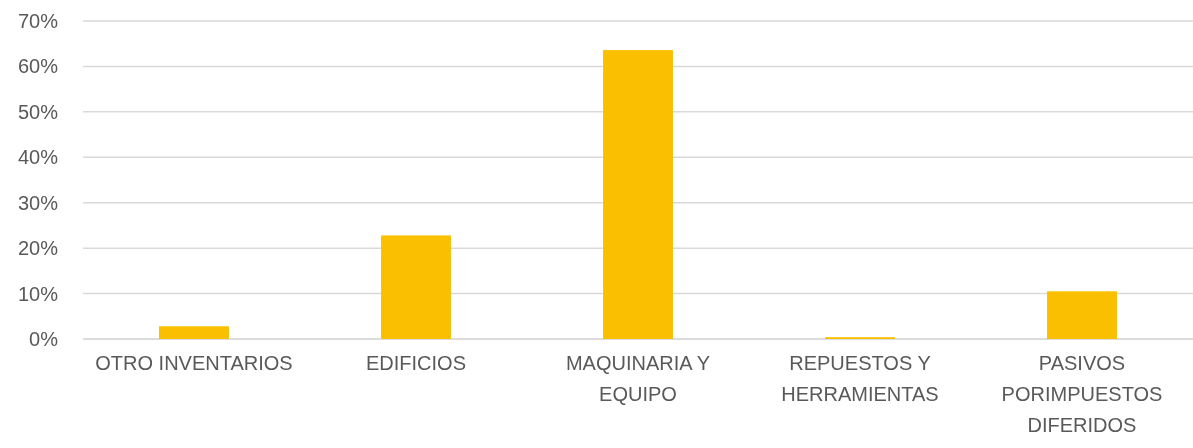 The width and height of the screenshot is (1193, 448). What do you see at coordinates (44, 339) in the screenshot?
I see `y-tick-label: 0%` at bounding box center [44, 339].